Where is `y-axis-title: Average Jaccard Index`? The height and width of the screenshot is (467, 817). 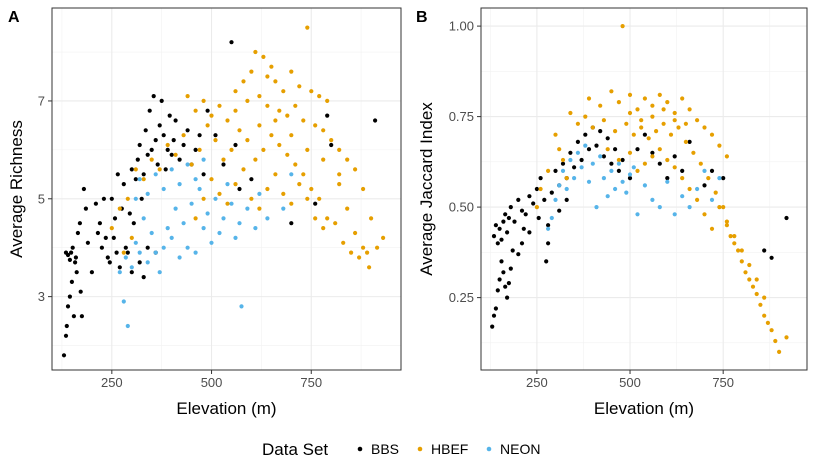
y-axis-title: Average Jaccard Index is located at coordinates (426, 189).